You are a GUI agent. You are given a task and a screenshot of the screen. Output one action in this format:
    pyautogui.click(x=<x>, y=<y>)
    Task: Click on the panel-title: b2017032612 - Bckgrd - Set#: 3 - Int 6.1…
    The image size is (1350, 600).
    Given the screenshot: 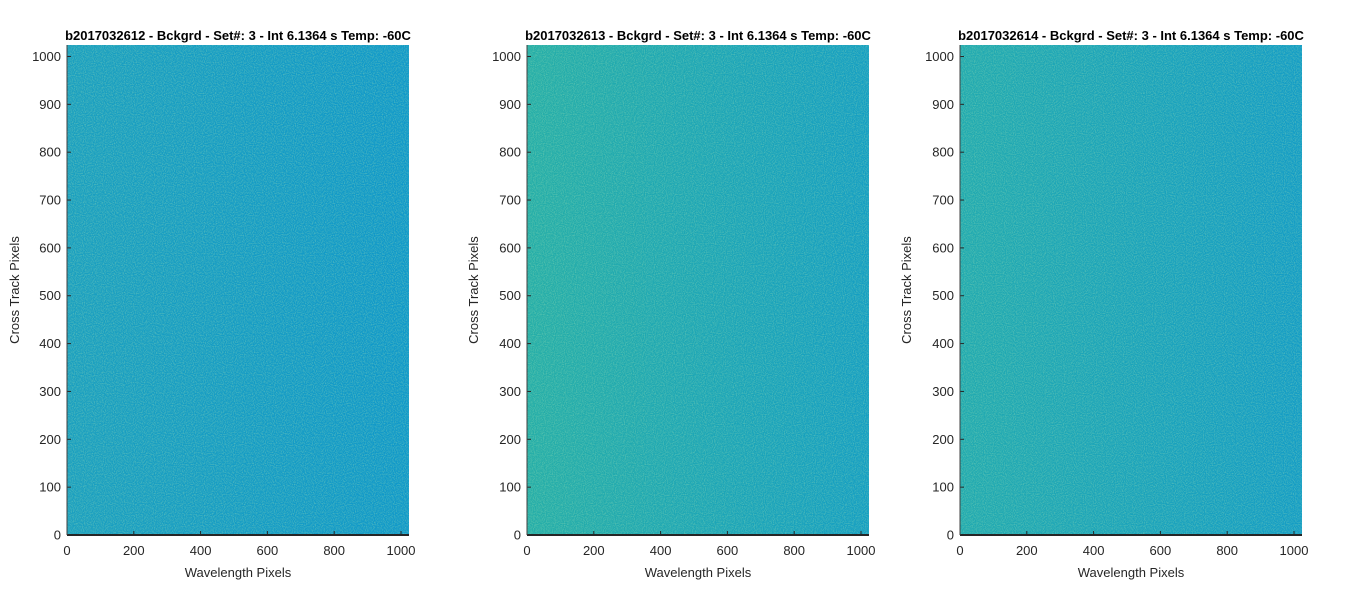 What is the action you would take?
    pyautogui.click(x=238, y=35)
    